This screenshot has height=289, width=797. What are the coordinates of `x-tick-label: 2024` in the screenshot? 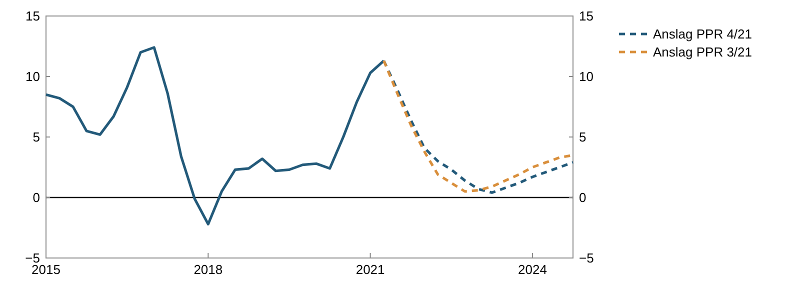 It's located at (532, 269).